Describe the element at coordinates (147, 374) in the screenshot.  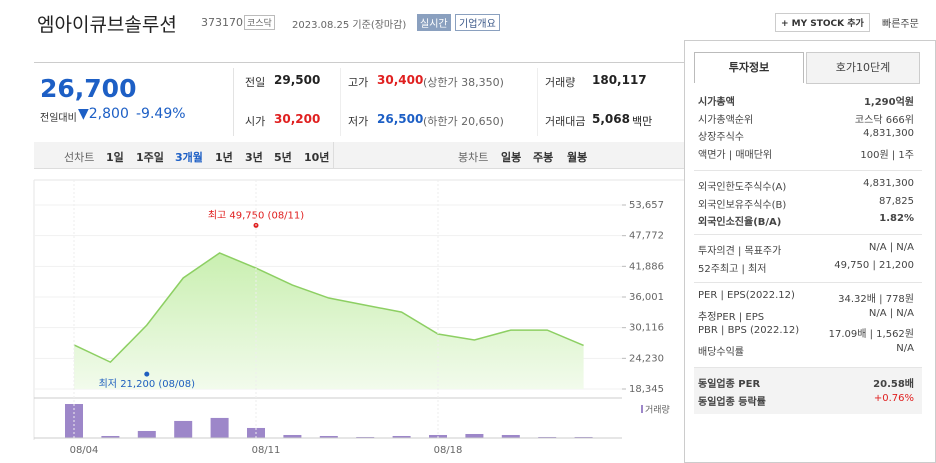
I see `annotation-dot` at that location.